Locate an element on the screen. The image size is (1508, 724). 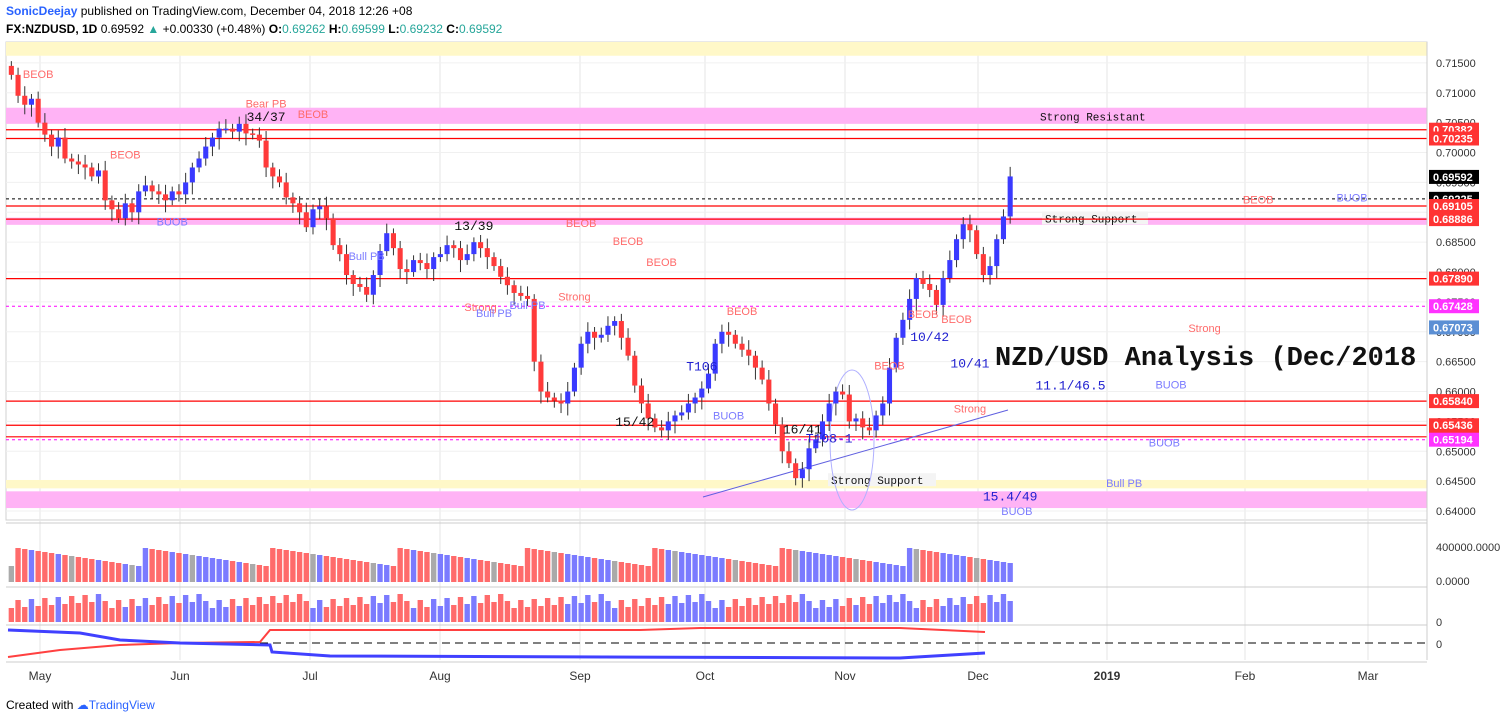
chart-annotation: 15/42 is located at coordinates (634, 422).